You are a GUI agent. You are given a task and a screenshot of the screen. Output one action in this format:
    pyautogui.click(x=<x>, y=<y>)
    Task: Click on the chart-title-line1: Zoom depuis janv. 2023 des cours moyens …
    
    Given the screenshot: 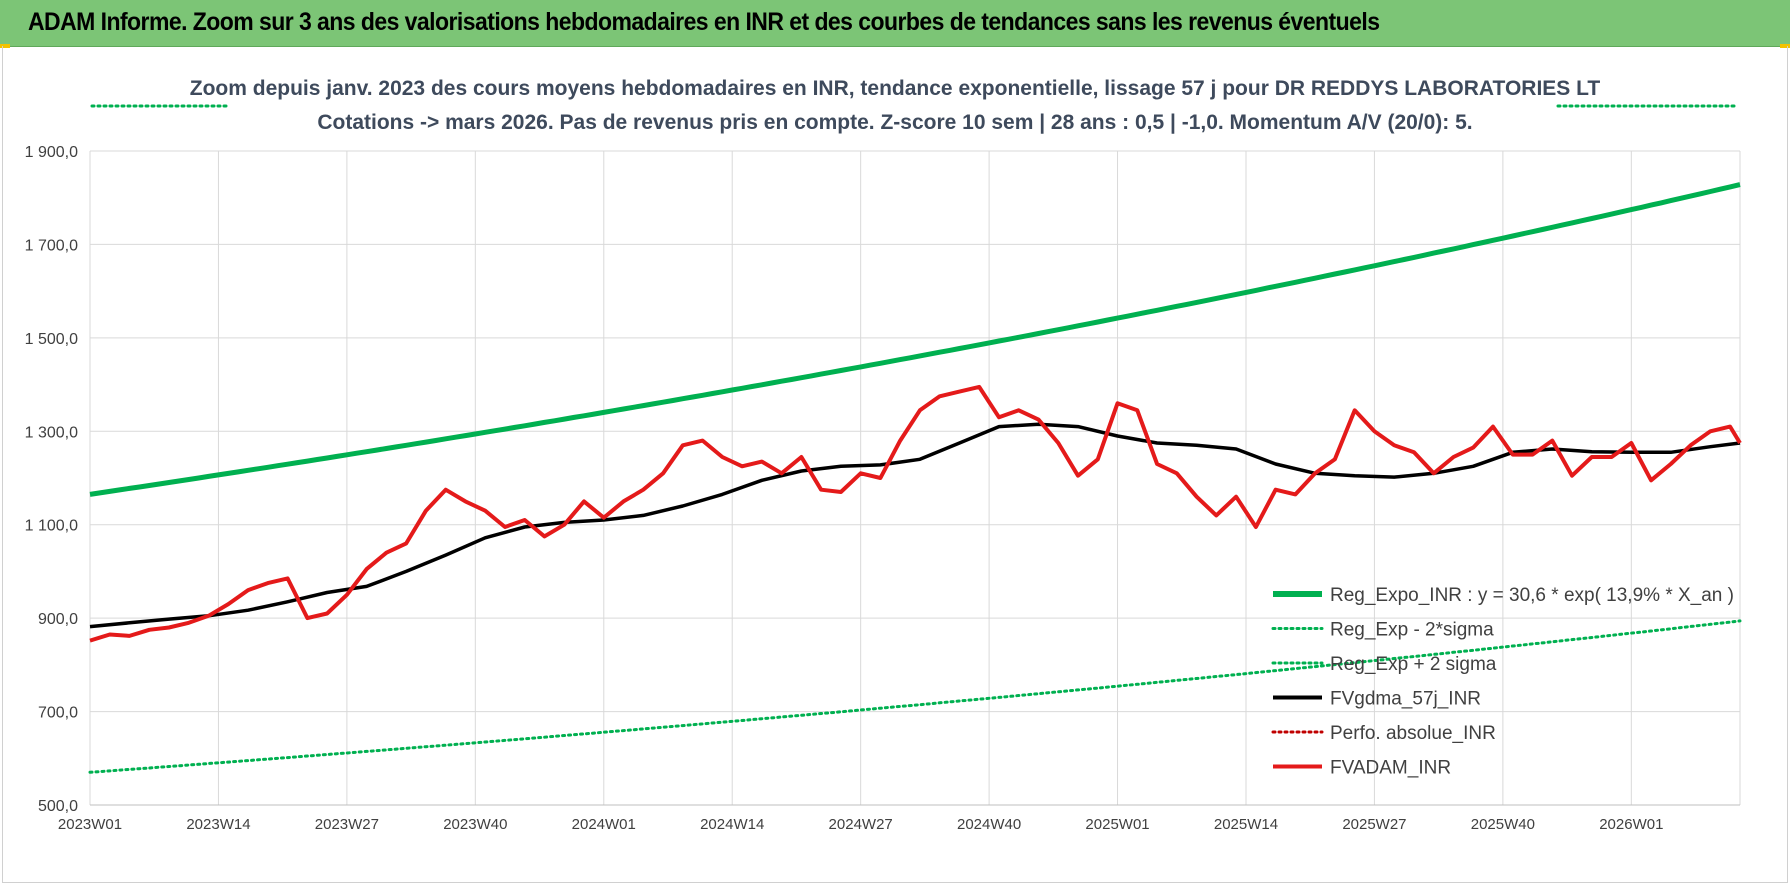 What is the action you would take?
    pyautogui.click(x=895, y=88)
    